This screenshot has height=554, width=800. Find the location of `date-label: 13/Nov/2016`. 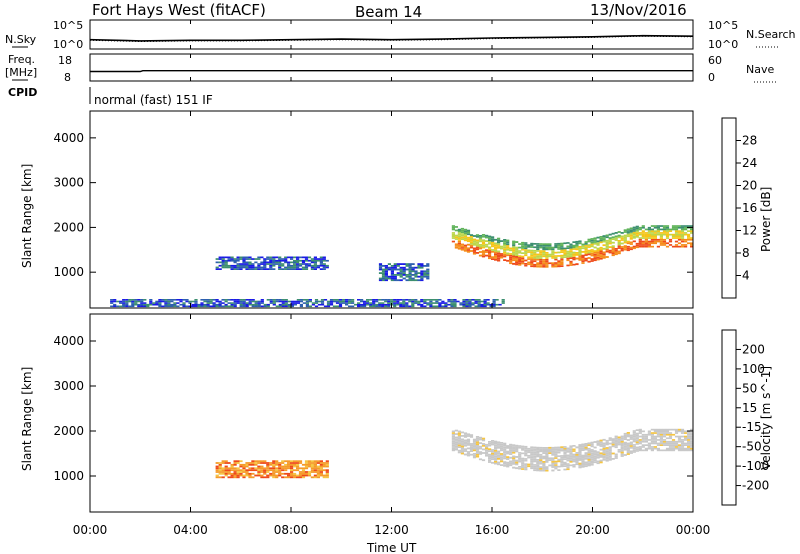

date-label: 13/Nov/2016 is located at coordinates (638, 10).